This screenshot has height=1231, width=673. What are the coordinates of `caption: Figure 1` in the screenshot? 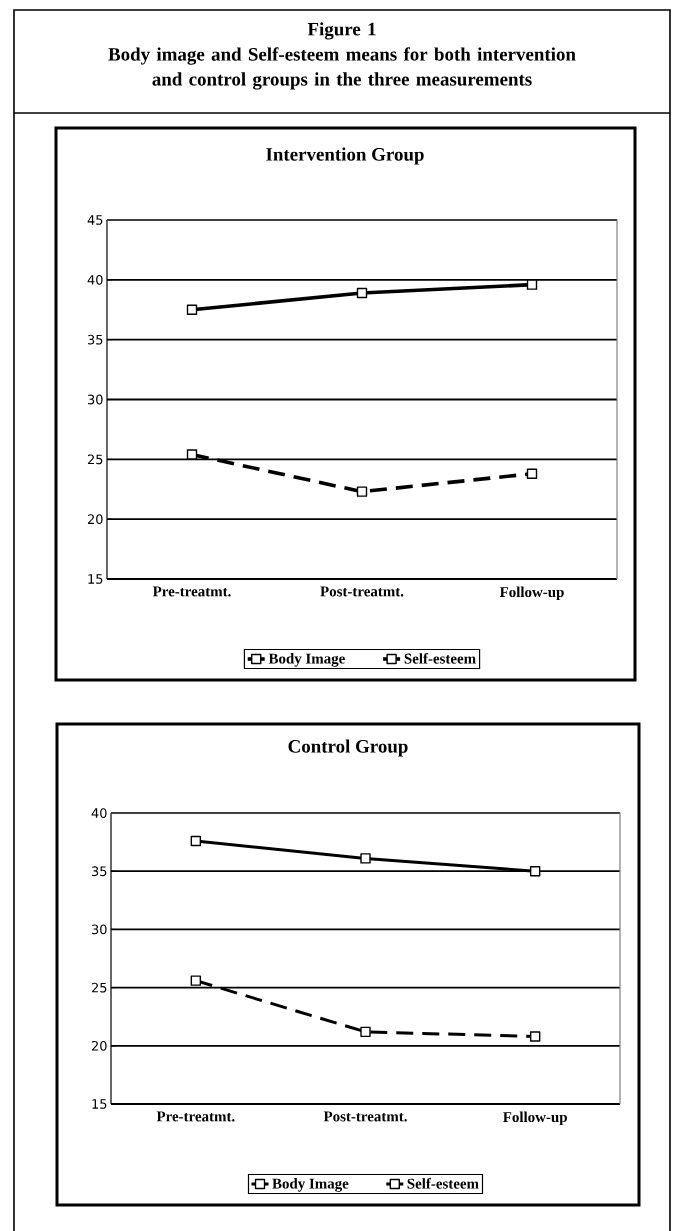 It's located at (341, 31).